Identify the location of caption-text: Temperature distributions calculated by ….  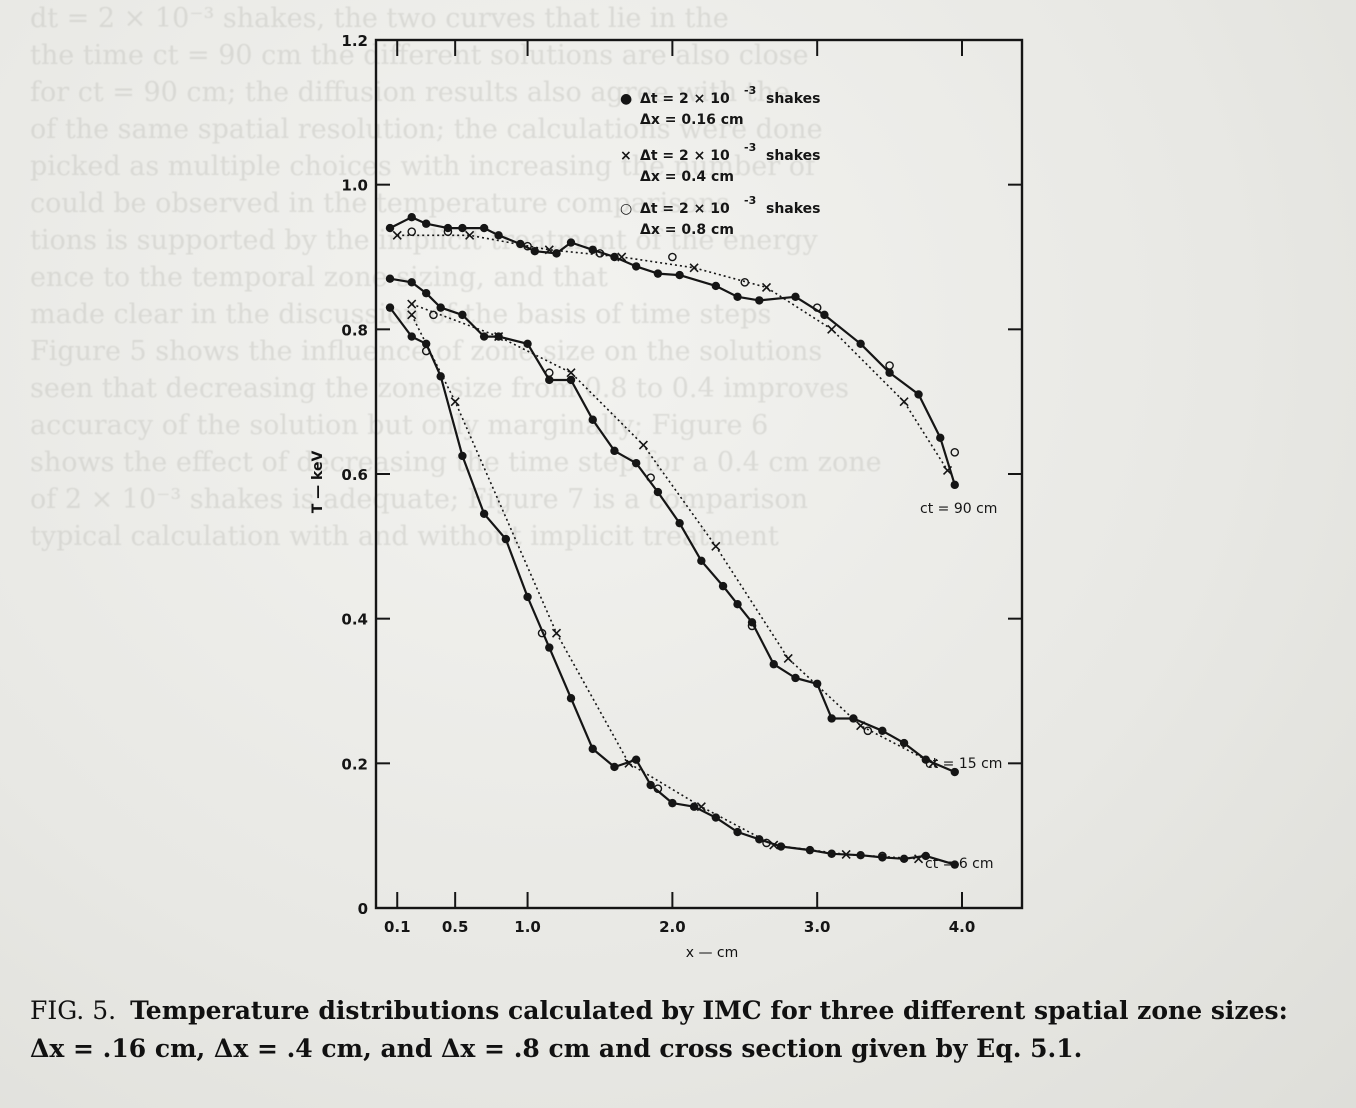
(659, 1029).